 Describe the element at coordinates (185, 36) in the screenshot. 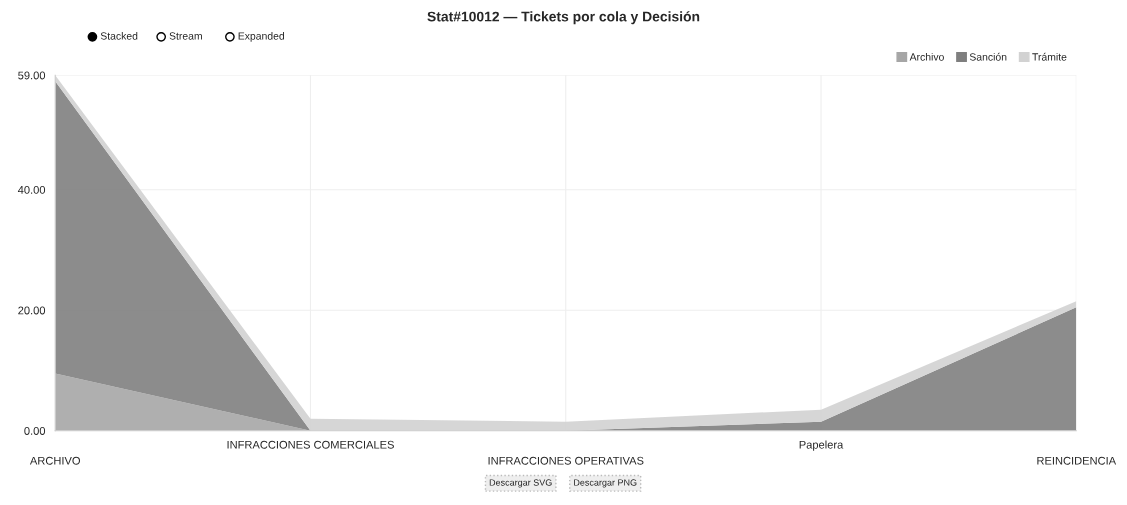

I see `text: Stream` at that location.